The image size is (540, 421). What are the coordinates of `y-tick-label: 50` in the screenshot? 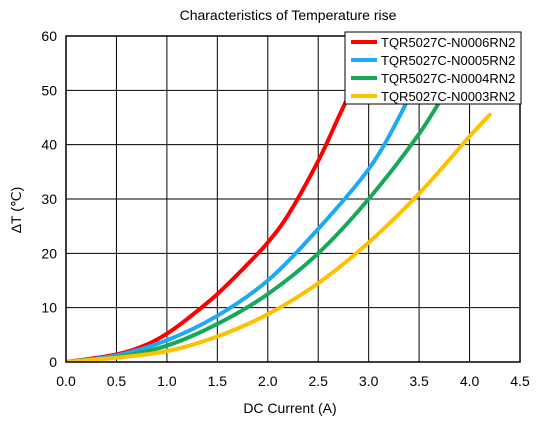 It's located at (49, 90).